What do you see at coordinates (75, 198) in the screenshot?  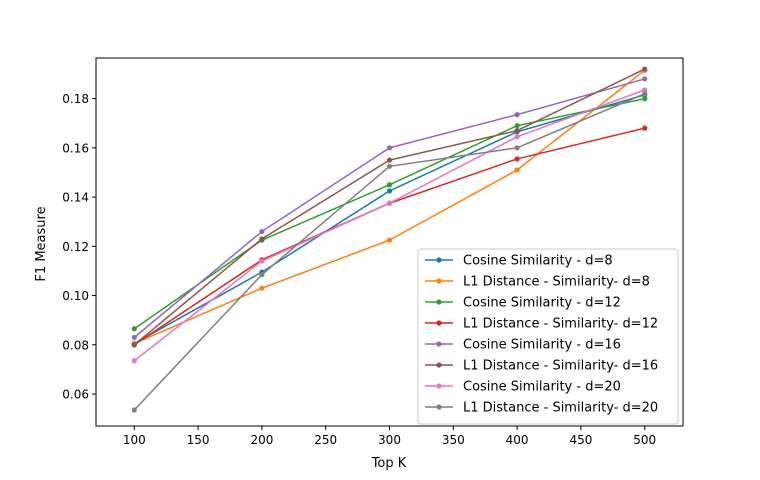 I see `y-tick-label: 0.14` at bounding box center [75, 198].